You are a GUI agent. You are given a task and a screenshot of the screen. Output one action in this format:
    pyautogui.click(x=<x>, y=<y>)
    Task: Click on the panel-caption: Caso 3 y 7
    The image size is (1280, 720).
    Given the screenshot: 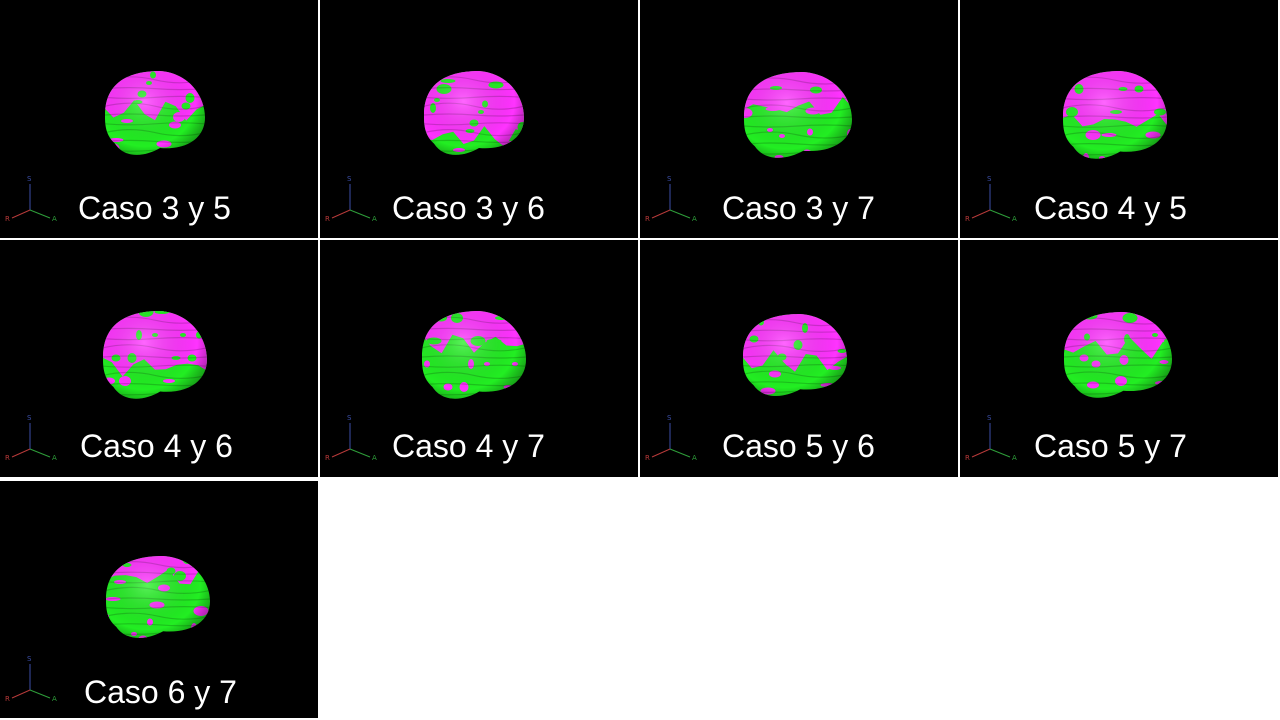 What is the action you would take?
    pyautogui.click(x=798, y=208)
    